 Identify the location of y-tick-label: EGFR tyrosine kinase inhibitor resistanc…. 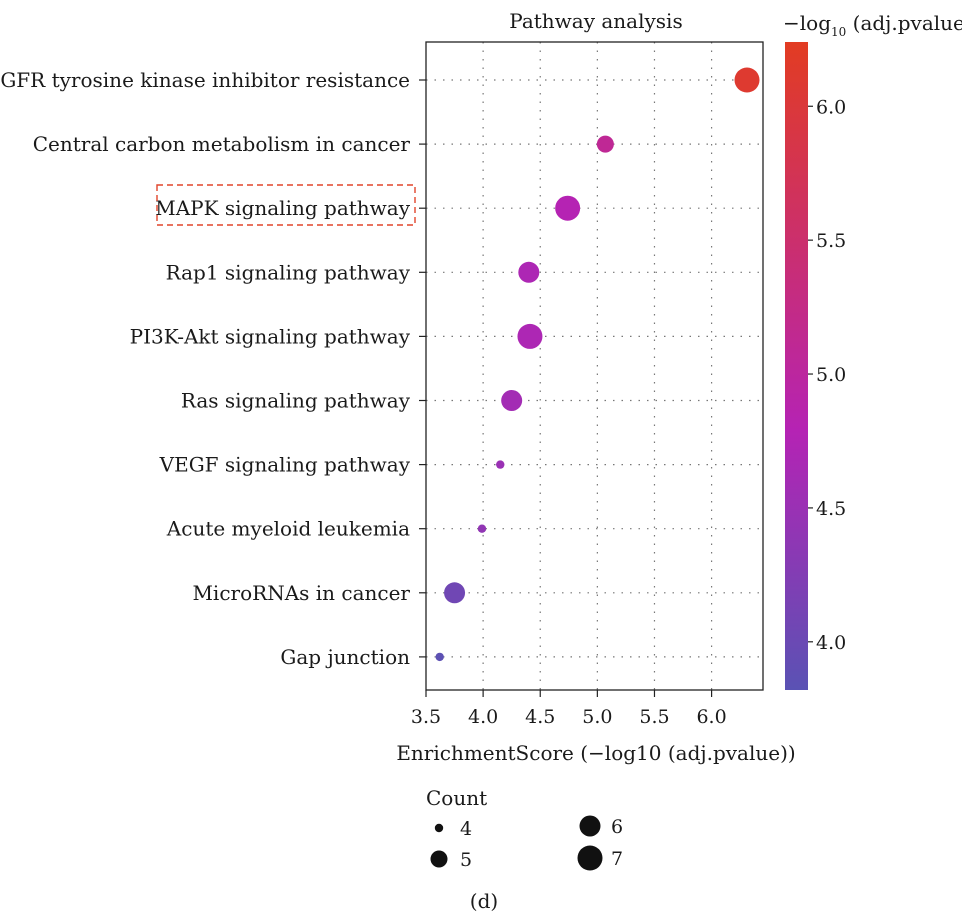
(205, 80).